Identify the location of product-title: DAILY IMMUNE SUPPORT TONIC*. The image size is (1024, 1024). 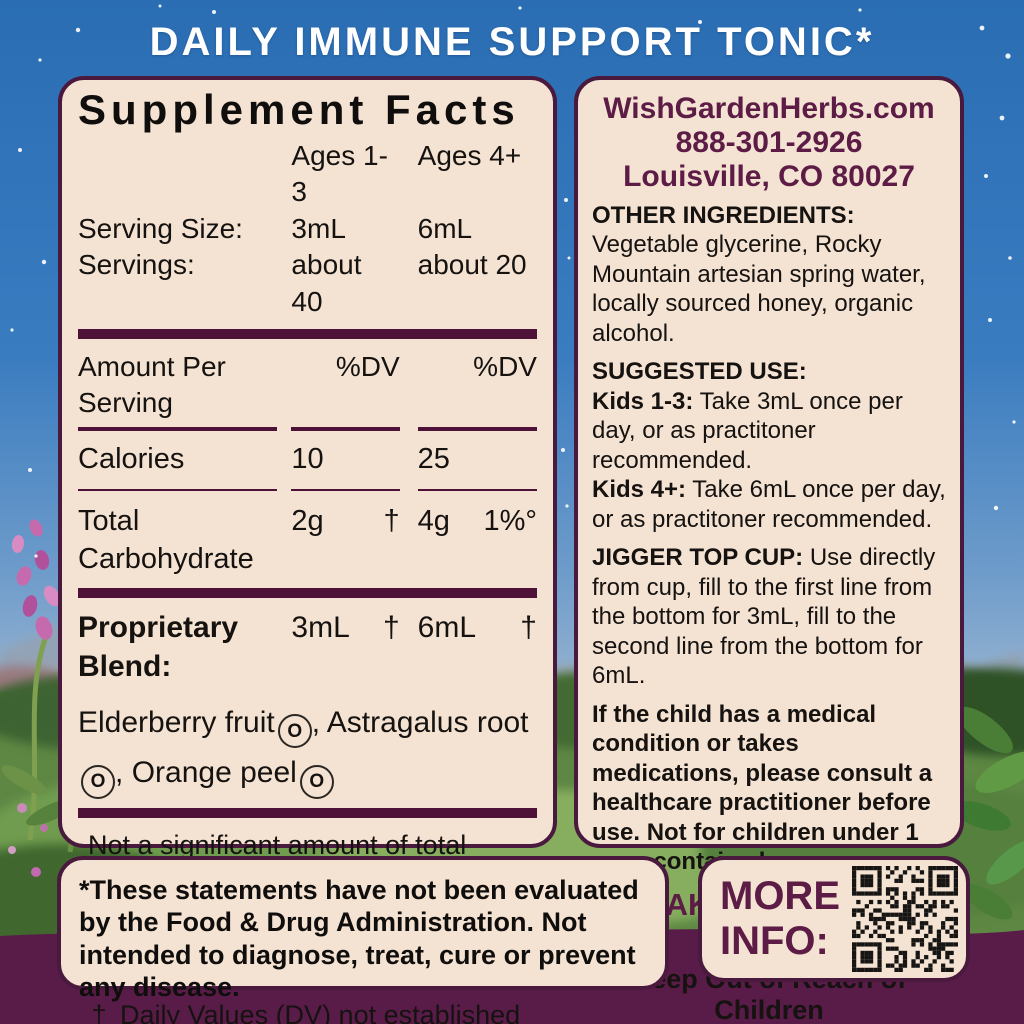
(512, 41).